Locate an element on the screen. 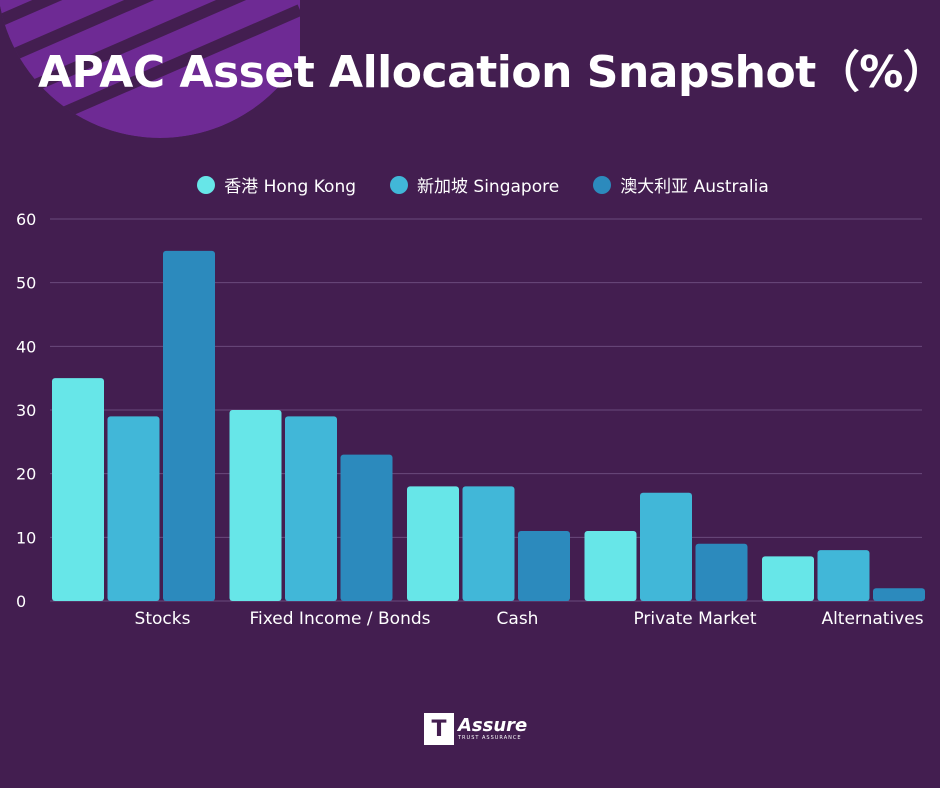  brand-logo: T Assure TRUST ASSURANCE is located at coordinates (475, 729).